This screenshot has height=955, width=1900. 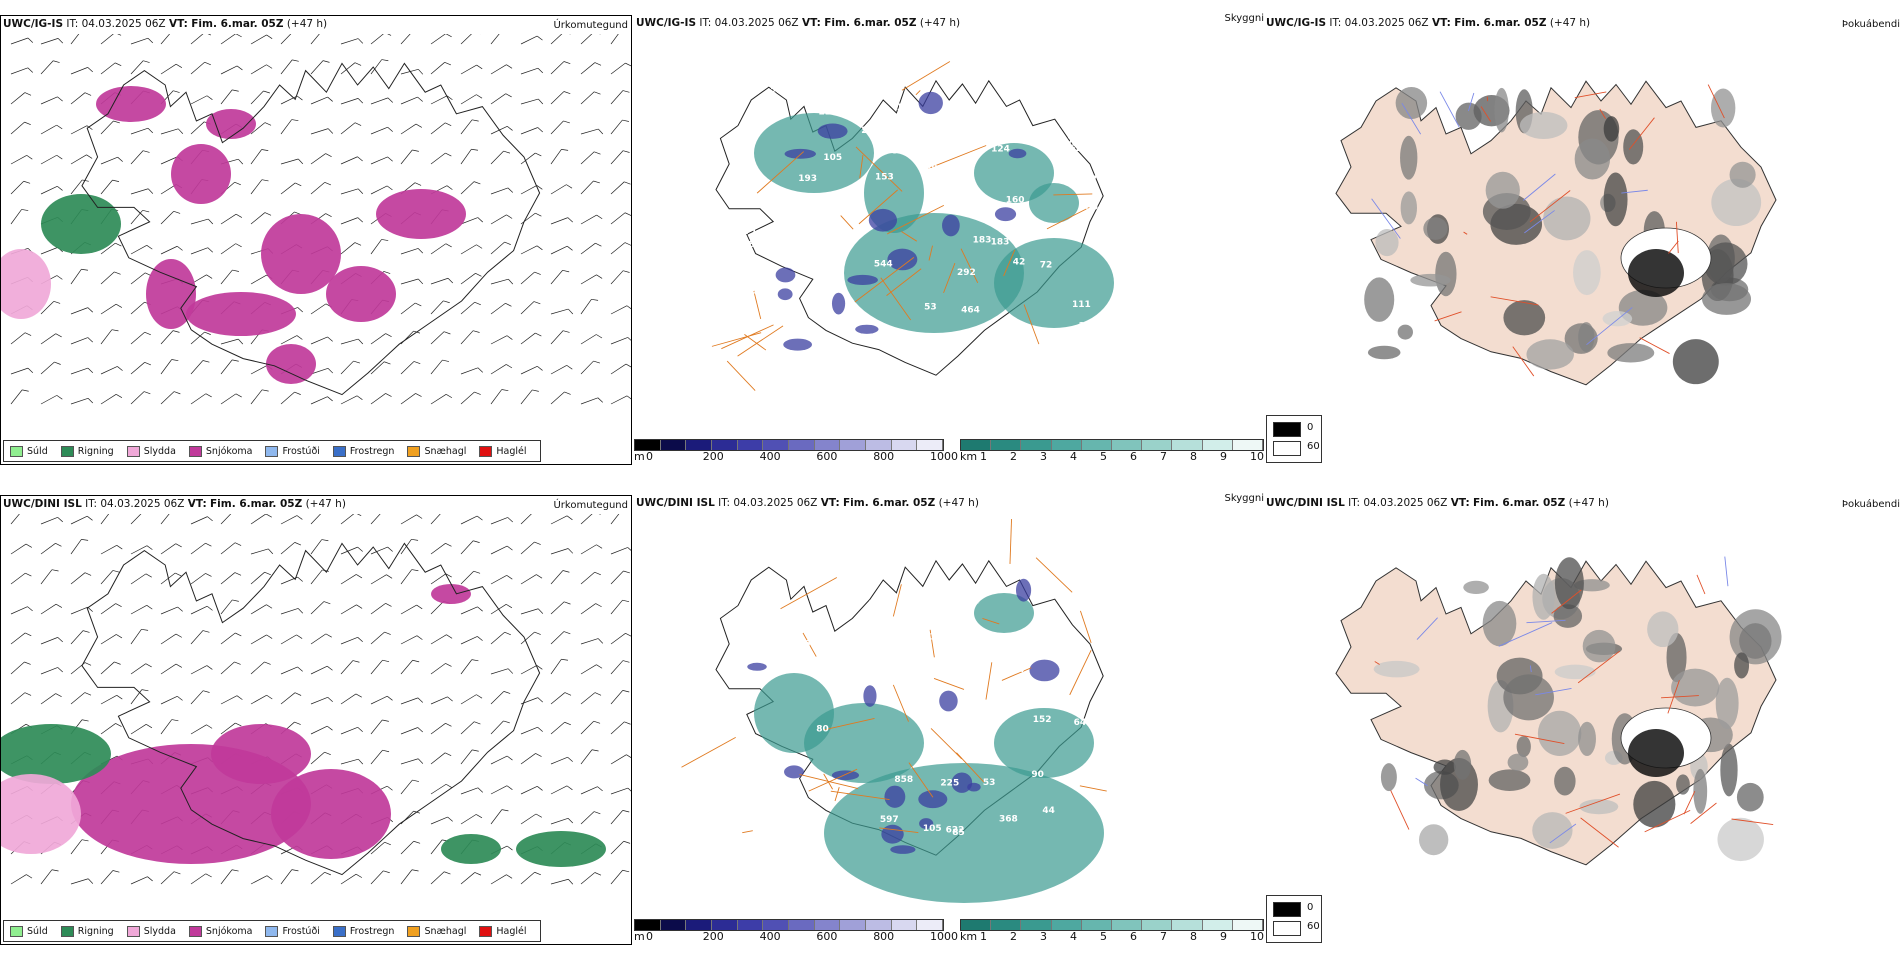 What do you see at coordinates (1046, 266) in the screenshot?
I see `cloud-number: 72` at bounding box center [1046, 266].